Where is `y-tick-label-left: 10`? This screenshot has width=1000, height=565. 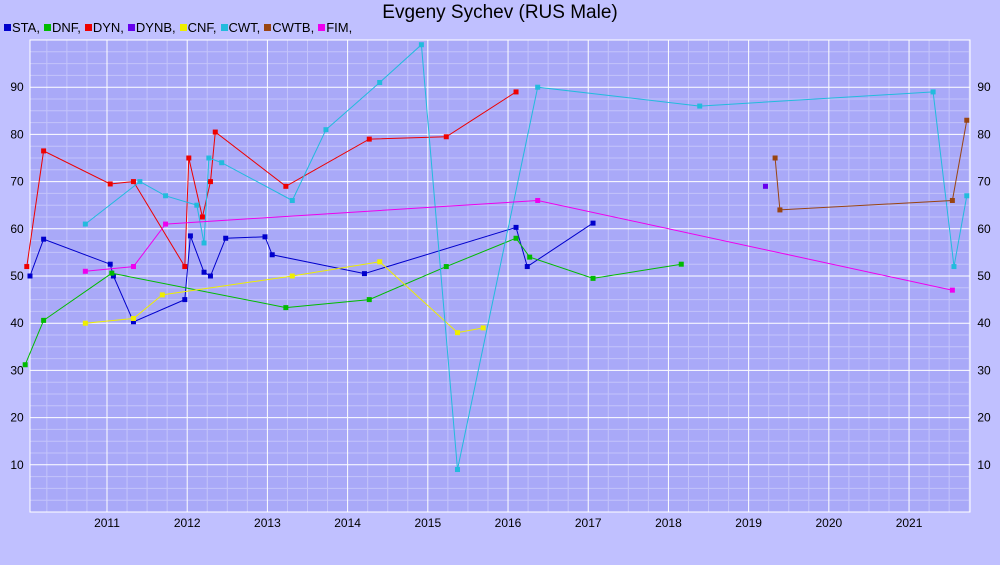 y-tick-label-left: 10 is located at coordinates (17, 465).